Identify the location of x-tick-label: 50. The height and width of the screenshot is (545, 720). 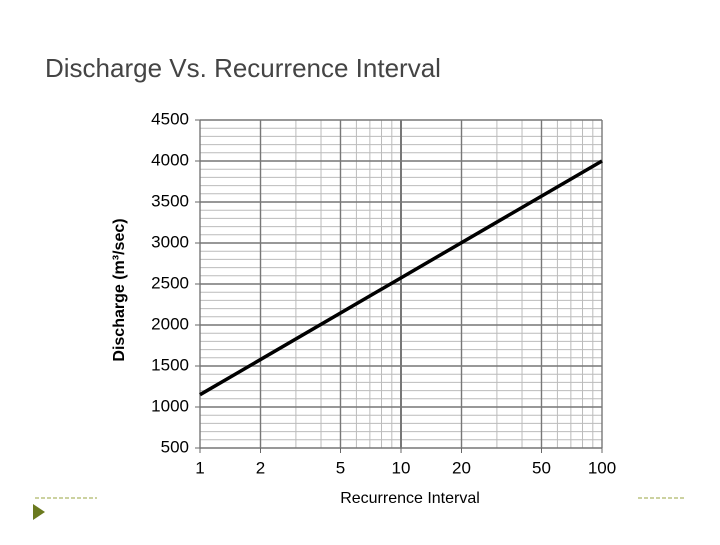
(541, 467).